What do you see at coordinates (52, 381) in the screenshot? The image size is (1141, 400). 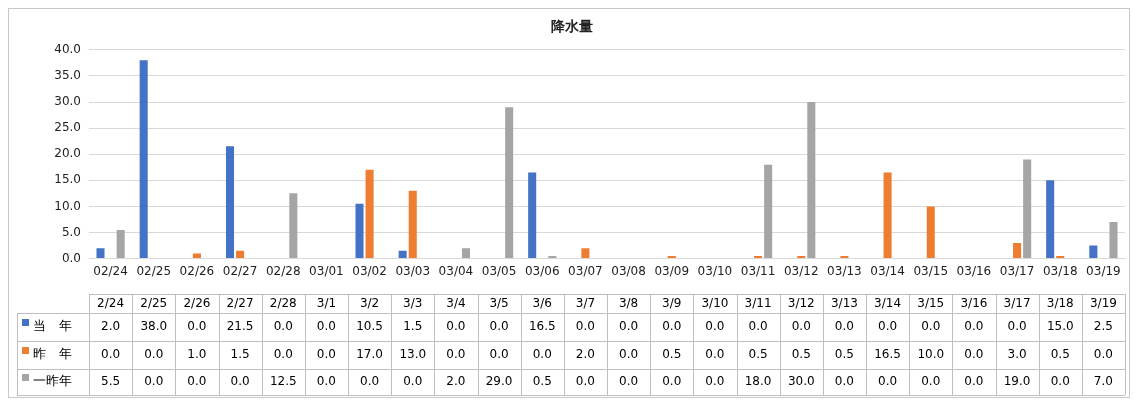 I see `legend-label: 一昨年` at bounding box center [52, 381].